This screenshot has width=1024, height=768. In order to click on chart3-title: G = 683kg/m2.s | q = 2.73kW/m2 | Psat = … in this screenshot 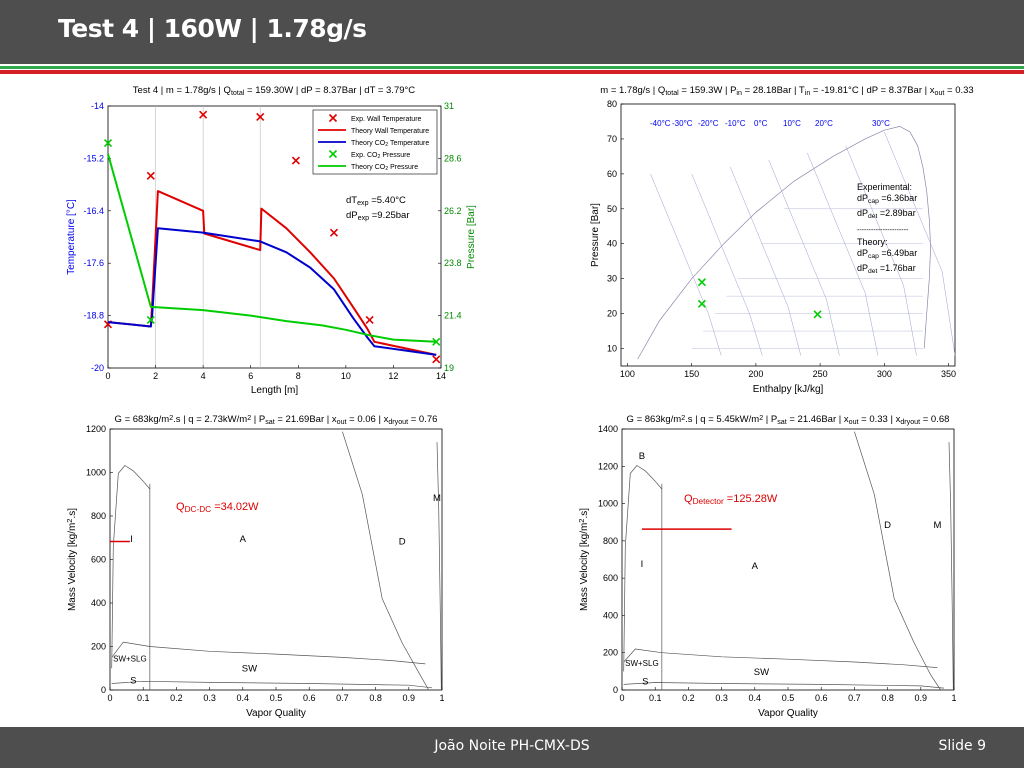, I will do `click(276, 420)`.